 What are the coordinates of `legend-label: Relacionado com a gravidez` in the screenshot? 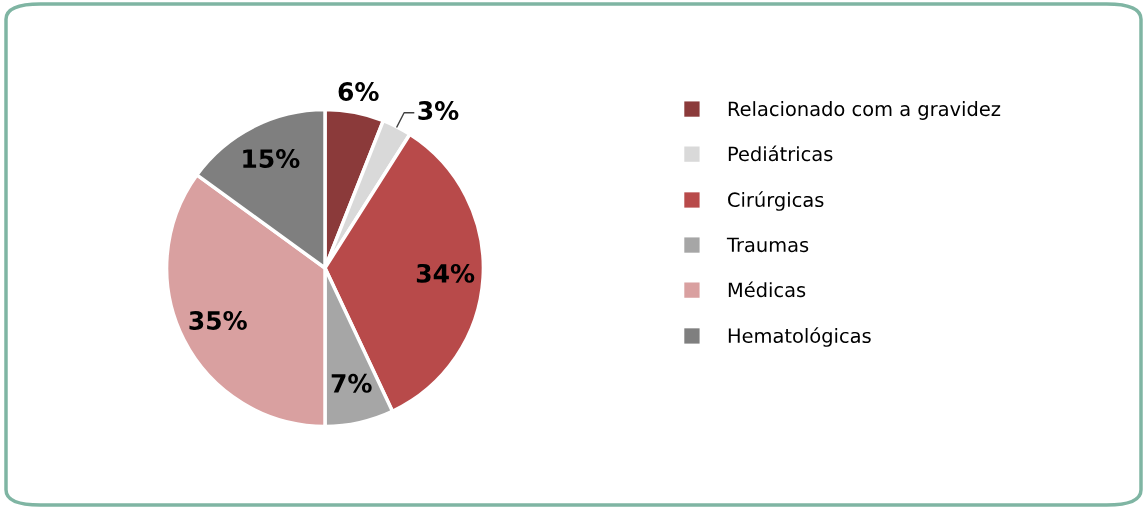 It's located at (864, 110).